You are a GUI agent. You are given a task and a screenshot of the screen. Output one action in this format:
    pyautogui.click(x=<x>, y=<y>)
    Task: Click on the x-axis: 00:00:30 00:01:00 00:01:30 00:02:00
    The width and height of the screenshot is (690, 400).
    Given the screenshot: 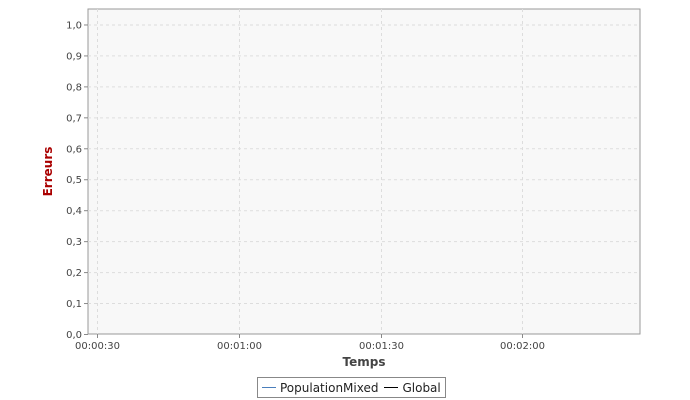 What is the action you would take?
    pyautogui.click(x=310, y=343)
    